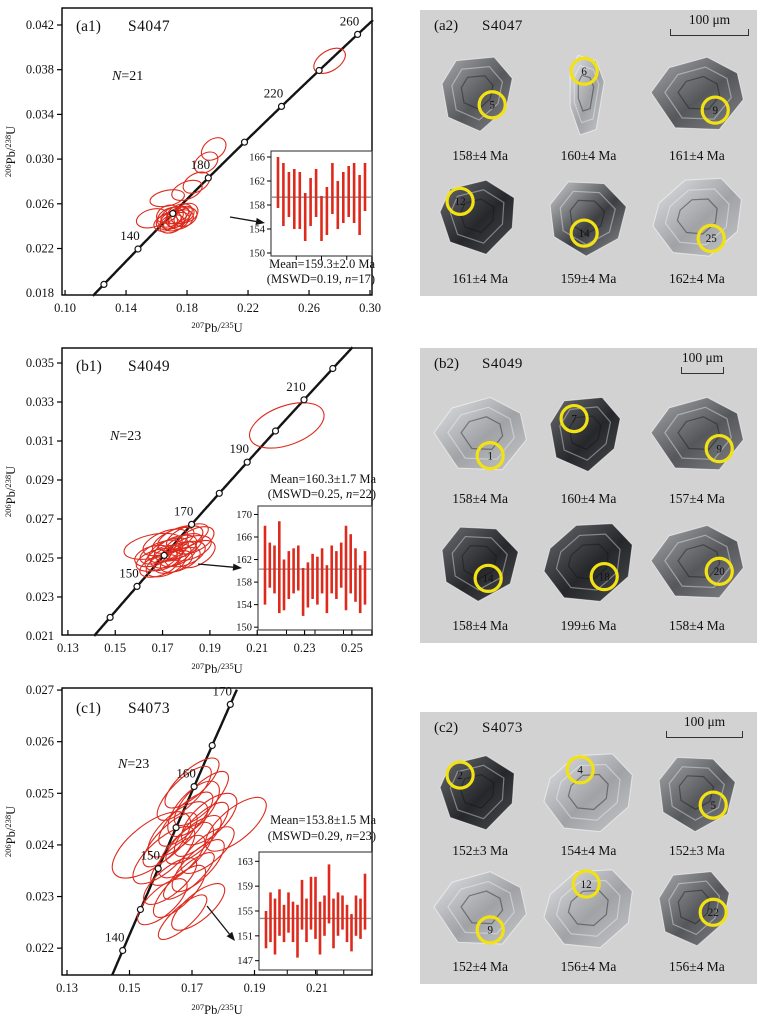 Image resolution: width=764 pixels, height=1021 pixels. What do you see at coordinates (489, 579) in the screenshot?
I see `spot-number: 14` at bounding box center [489, 579].